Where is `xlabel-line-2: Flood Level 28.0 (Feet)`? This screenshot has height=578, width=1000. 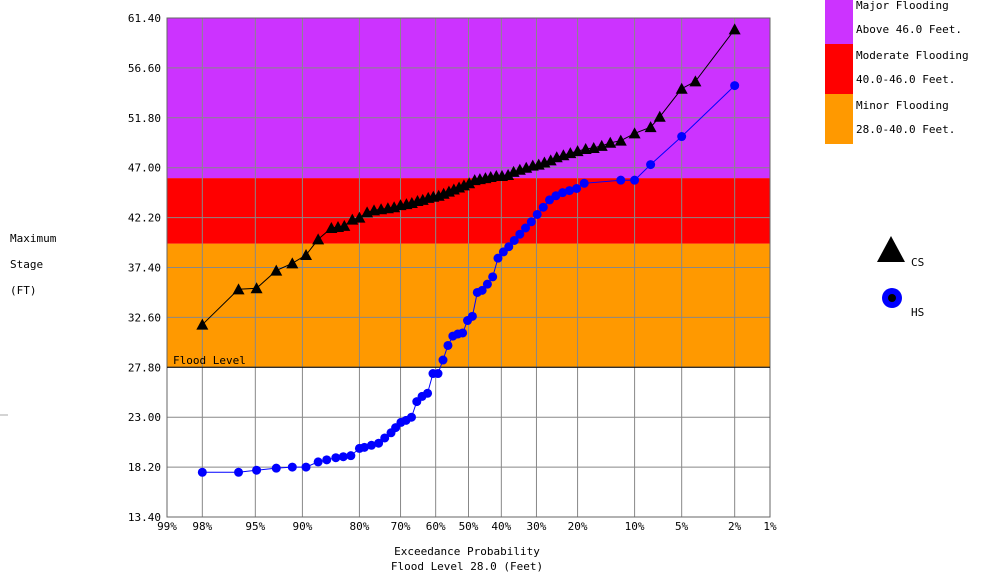 xlabel-line-2: Flood Level 28.0 (Feet) is located at coordinates (467, 566).